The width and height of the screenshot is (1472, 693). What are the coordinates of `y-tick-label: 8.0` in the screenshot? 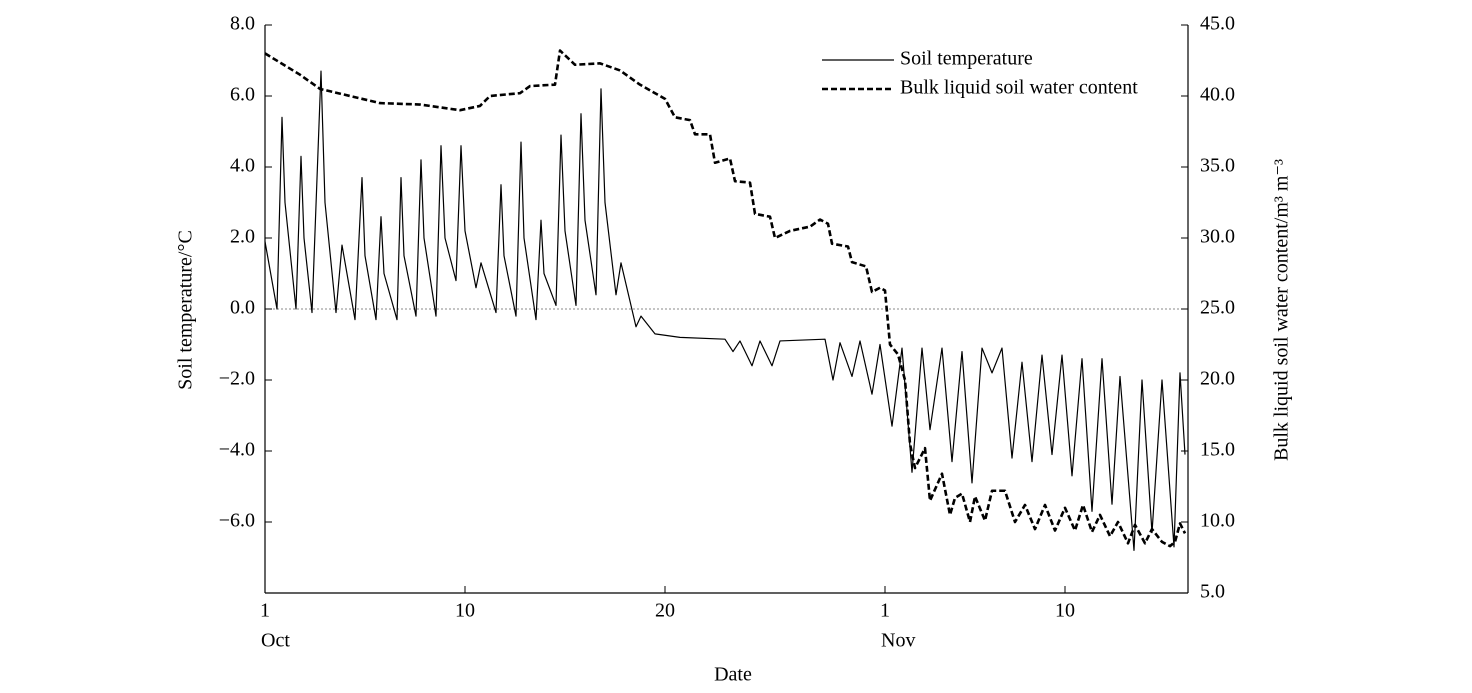 It's located at (242, 24).